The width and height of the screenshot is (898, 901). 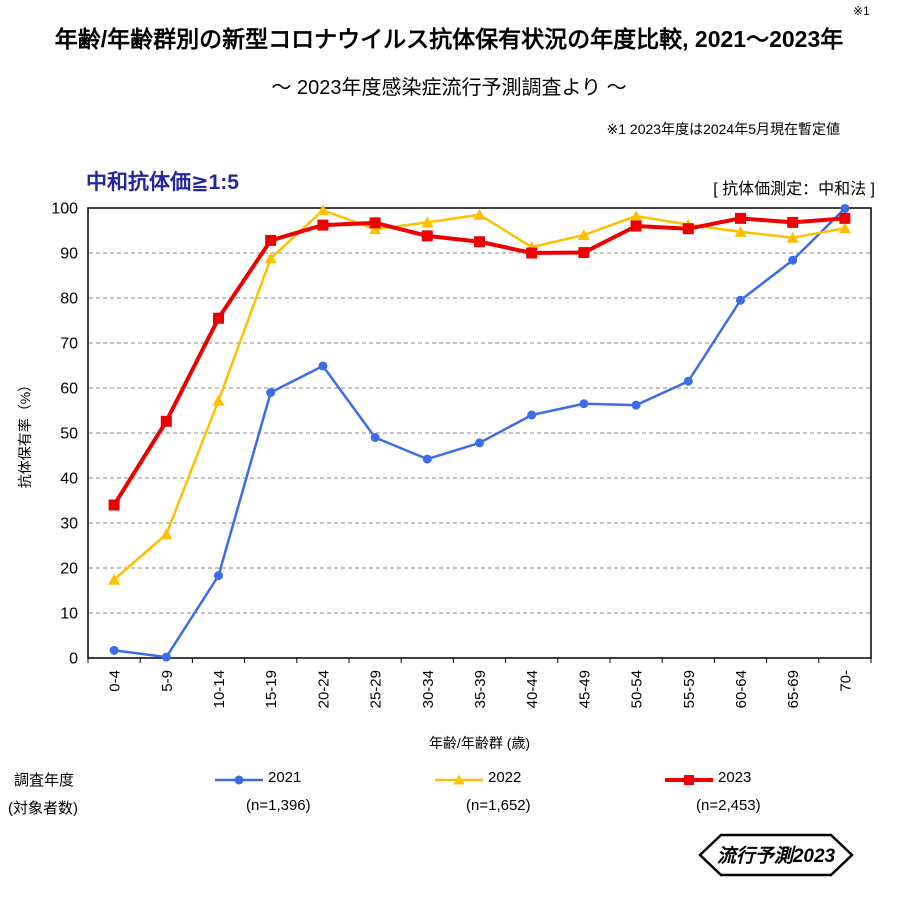 What do you see at coordinates (44, 780) in the screenshot?
I see `legend-survey-year-label: 調査年度` at bounding box center [44, 780].